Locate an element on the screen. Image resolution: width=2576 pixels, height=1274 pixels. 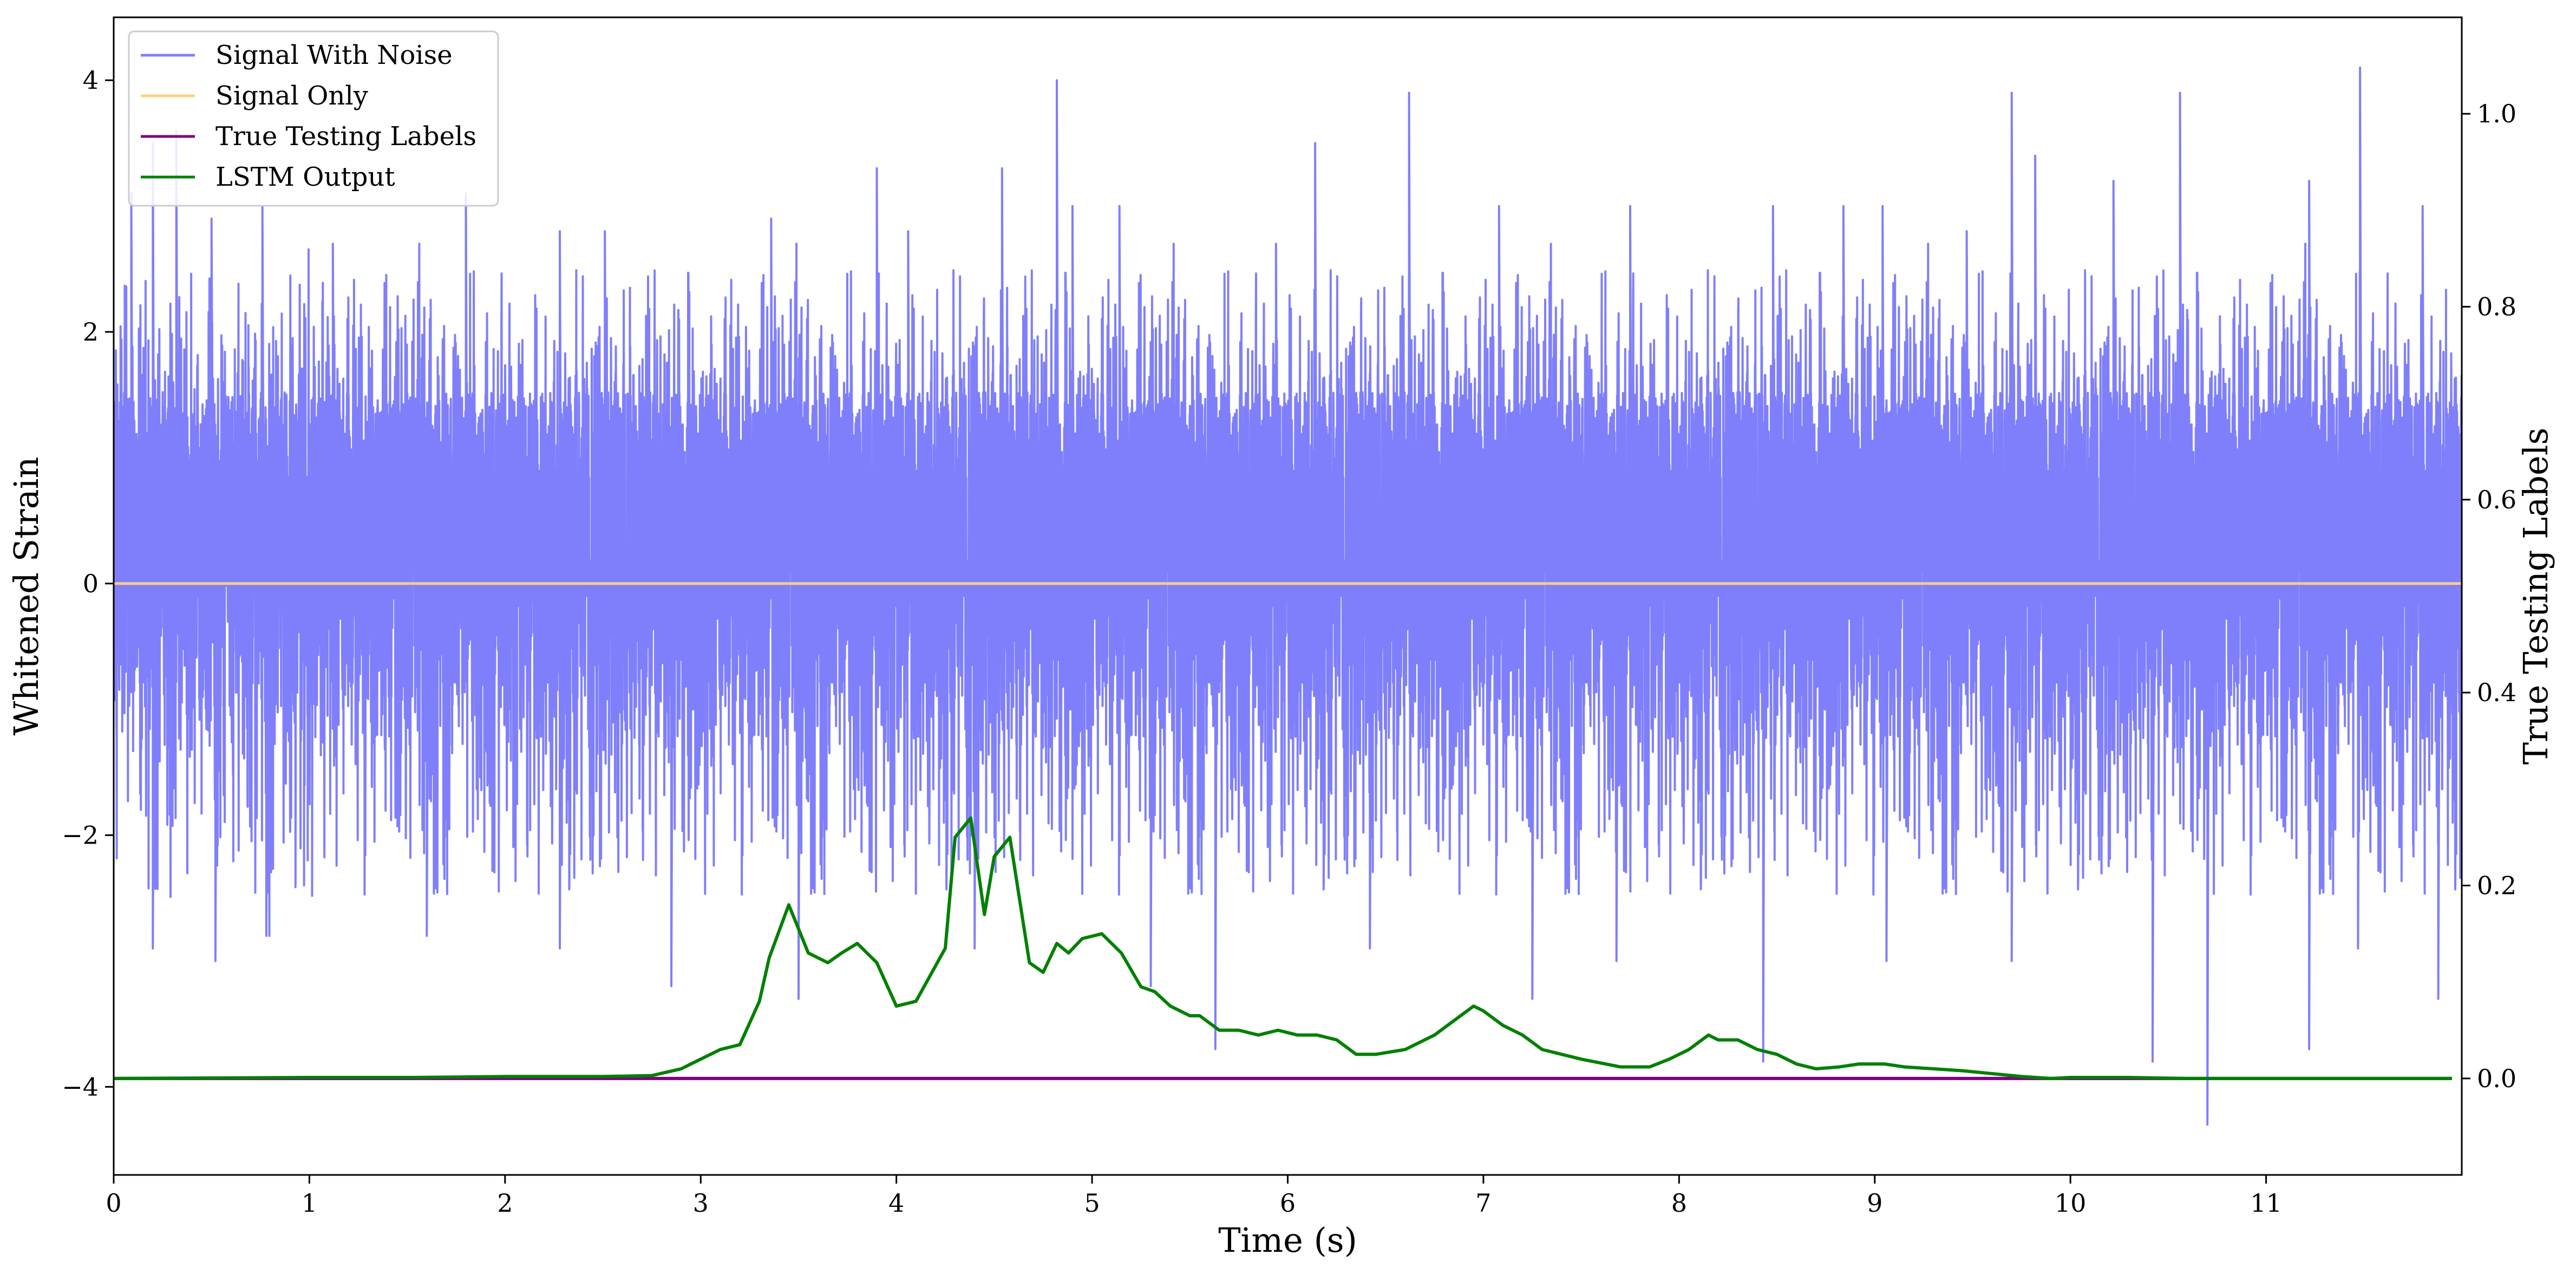
y2-tick-label: 0.2 is located at coordinates (2496, 885).